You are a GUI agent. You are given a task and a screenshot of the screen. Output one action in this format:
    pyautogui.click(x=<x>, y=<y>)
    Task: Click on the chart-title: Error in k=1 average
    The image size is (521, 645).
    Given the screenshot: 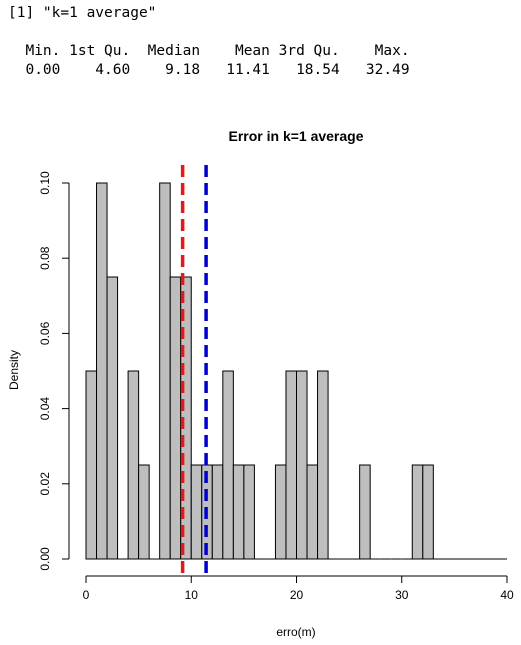 What is the action you would take?
    pyautogui.click(x=295, y=136)
    